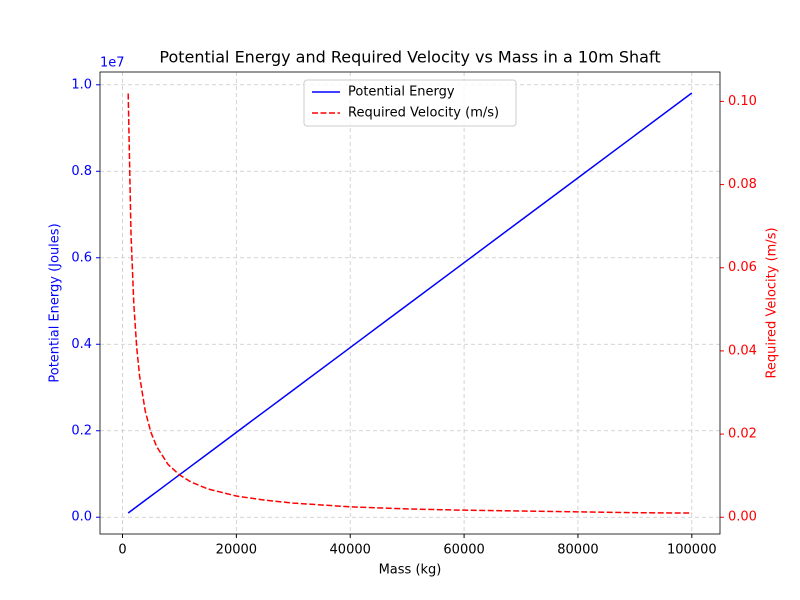 The width and height of the screenshot is (800, 600). I want to click on y-tick-label: 0.4, so click(81, 344).